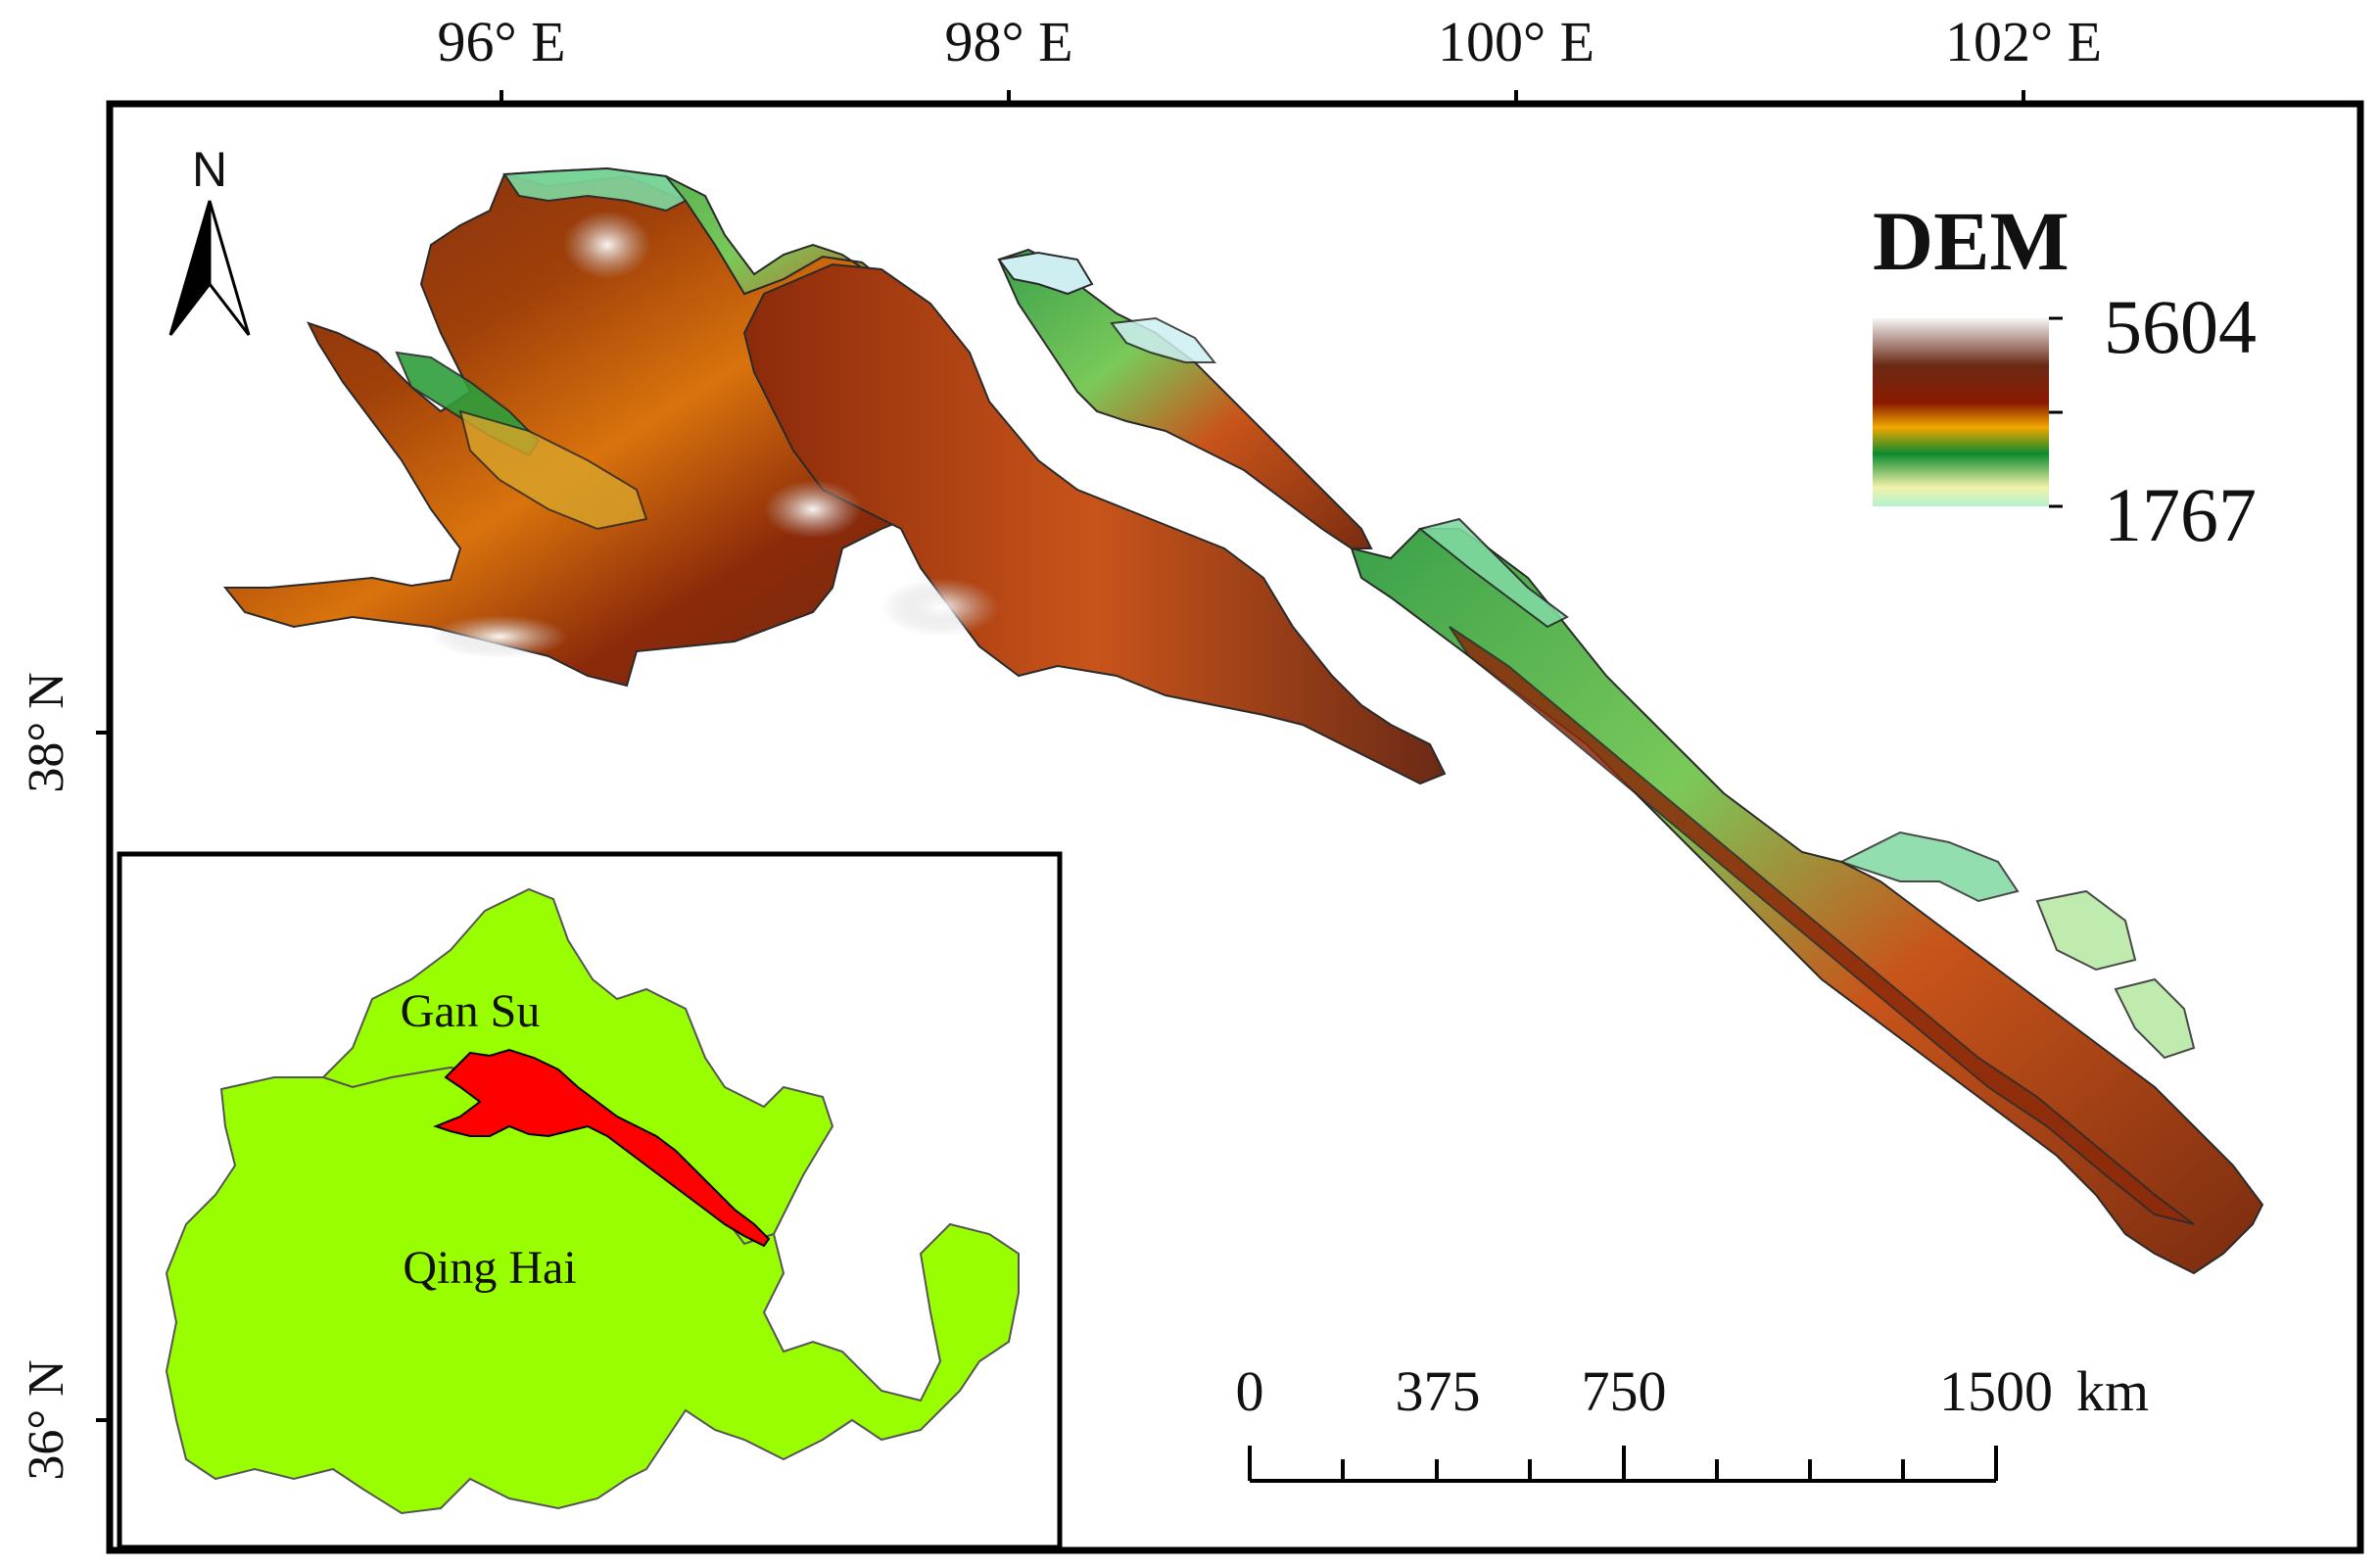  I want to click on north-arrow-right-half, so click(230, 268).